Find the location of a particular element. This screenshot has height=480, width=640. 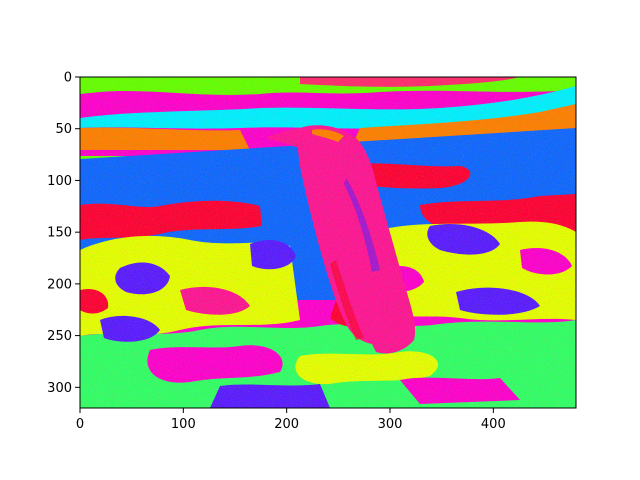

y-tick-label: 100 is located at coordinates (59, 181).